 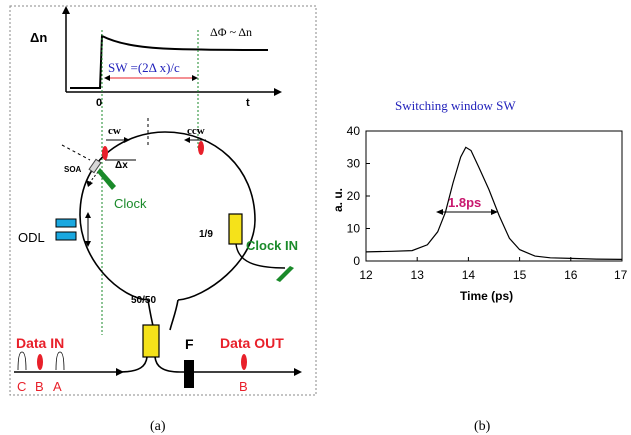 I want to click on clock-in-label: Clock IN, so click(x=272, y=245).